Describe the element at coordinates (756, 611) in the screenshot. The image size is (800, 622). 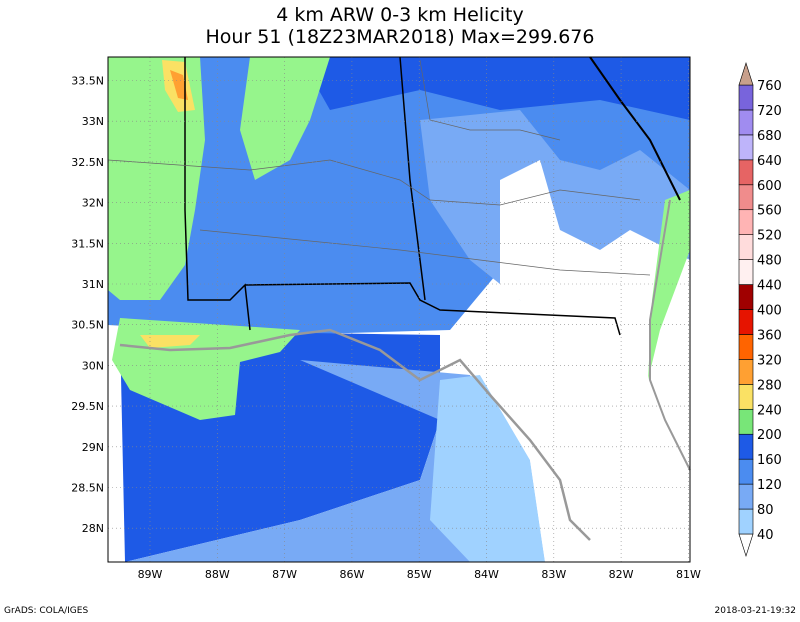
I see `footer-right: 2018-03-21-19:32` at that location.